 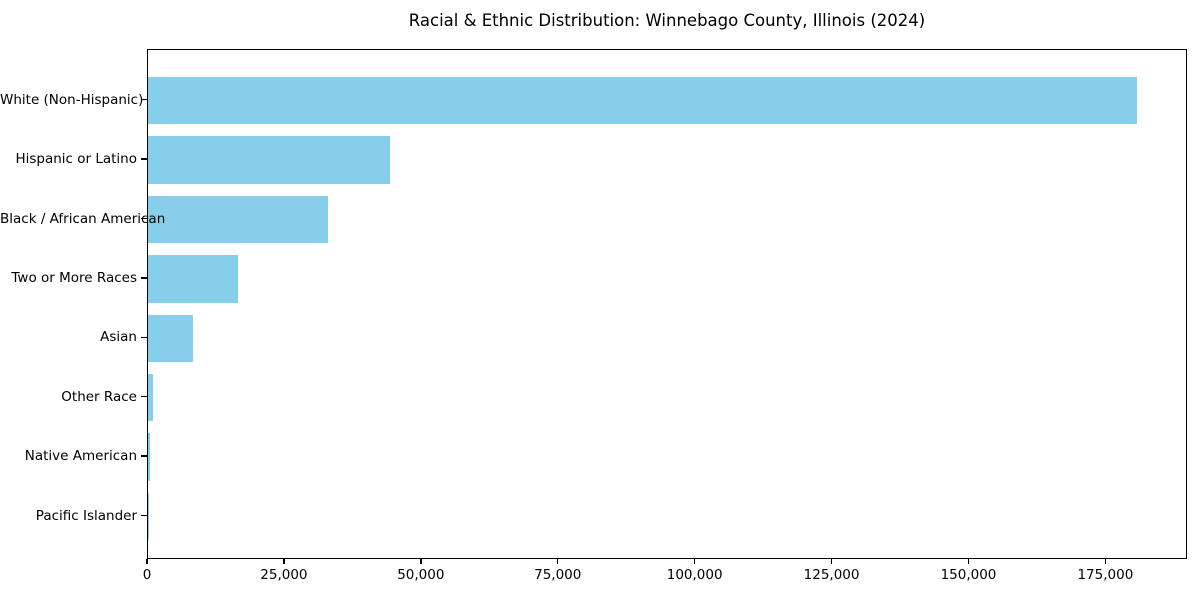 I want to click on y-axis-label: Hispanic or Latino, so click(x=76, y=159).